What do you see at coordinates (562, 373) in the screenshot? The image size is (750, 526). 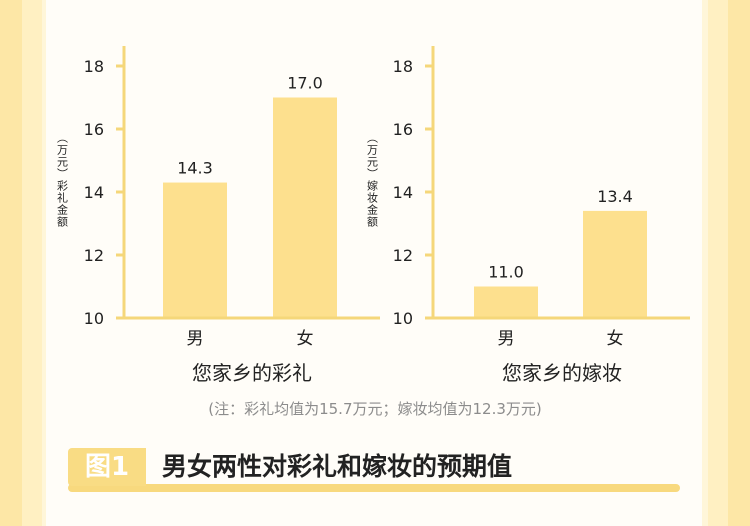 I see `chart-title: 您家乡的嫁妆` at bounding box center [562, 373].